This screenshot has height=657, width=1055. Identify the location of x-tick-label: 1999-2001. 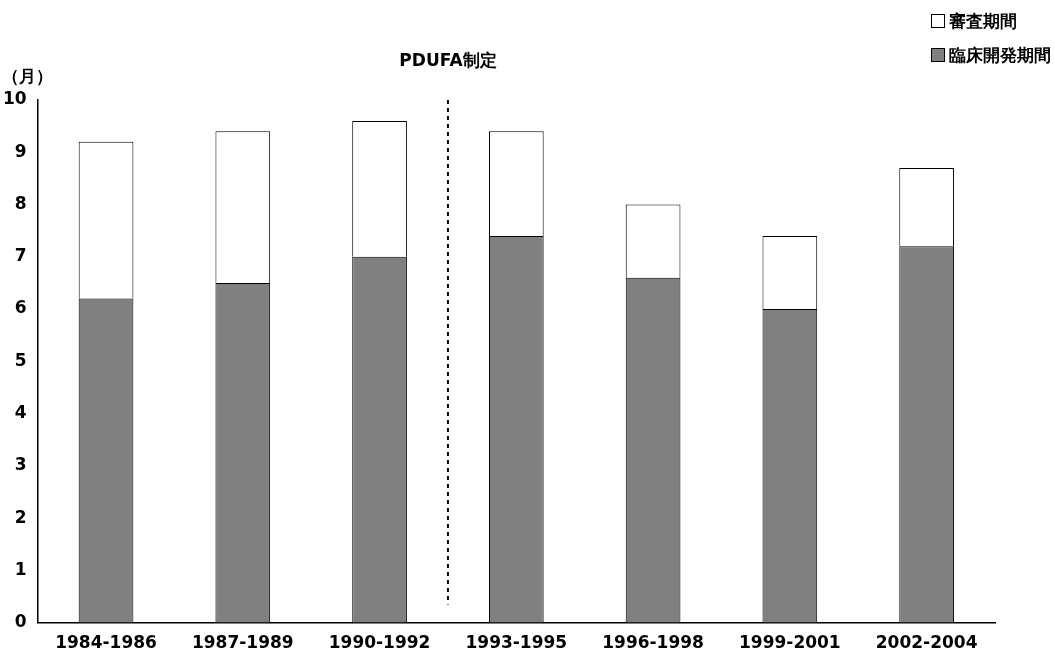
(790, 642).